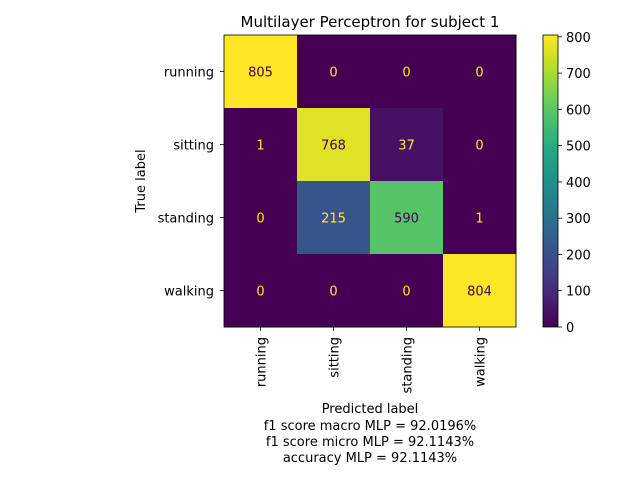 The image size is (640, 484). What do you see at coordinates (189, 292) in the screenshot?
I see `y-tick-label: walking` at bounding box center [189, 292].